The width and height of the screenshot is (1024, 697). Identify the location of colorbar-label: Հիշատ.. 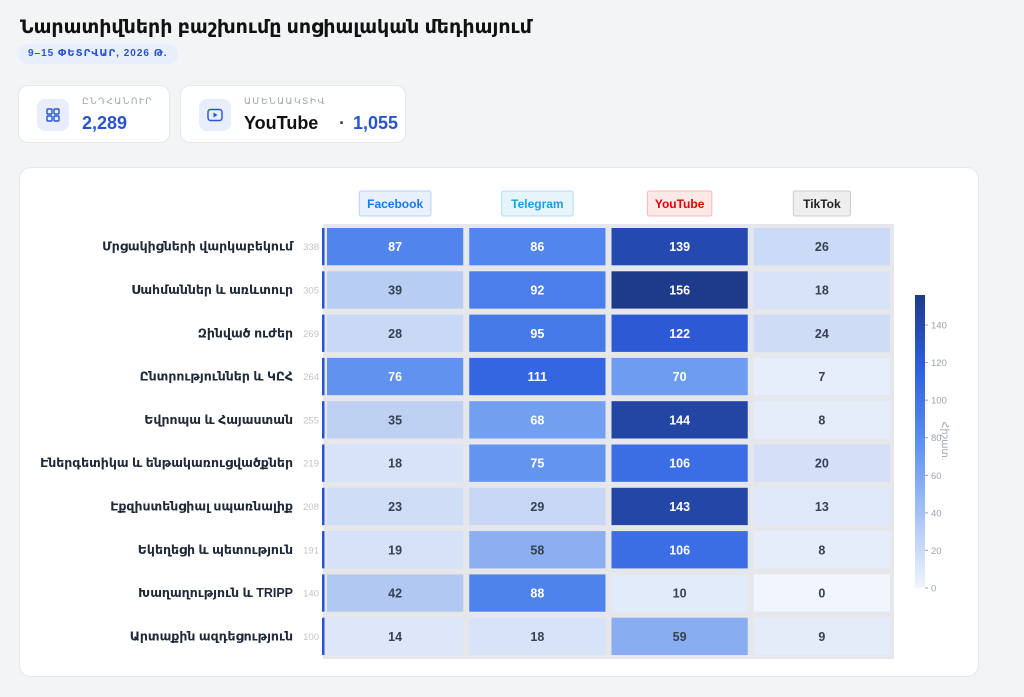
(944, 441).